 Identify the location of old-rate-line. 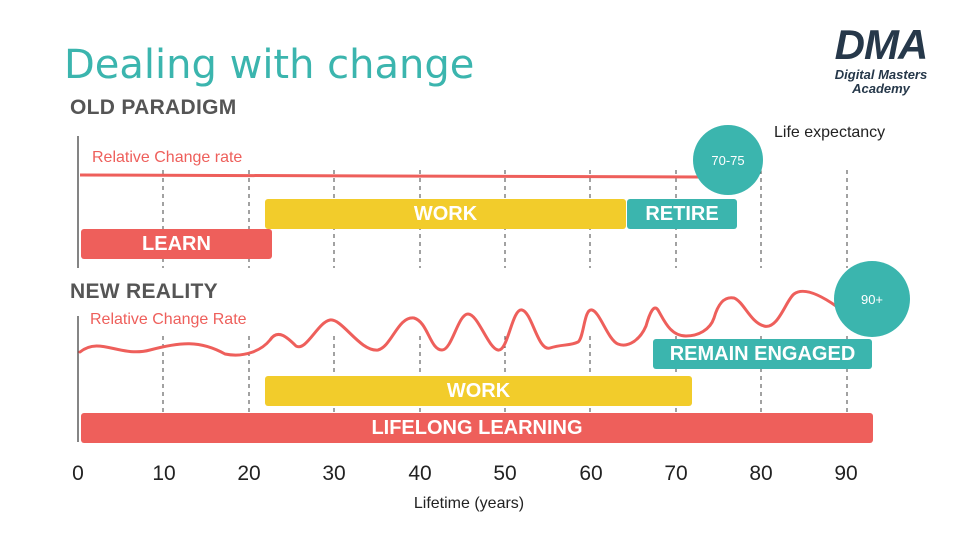
(390, 176).